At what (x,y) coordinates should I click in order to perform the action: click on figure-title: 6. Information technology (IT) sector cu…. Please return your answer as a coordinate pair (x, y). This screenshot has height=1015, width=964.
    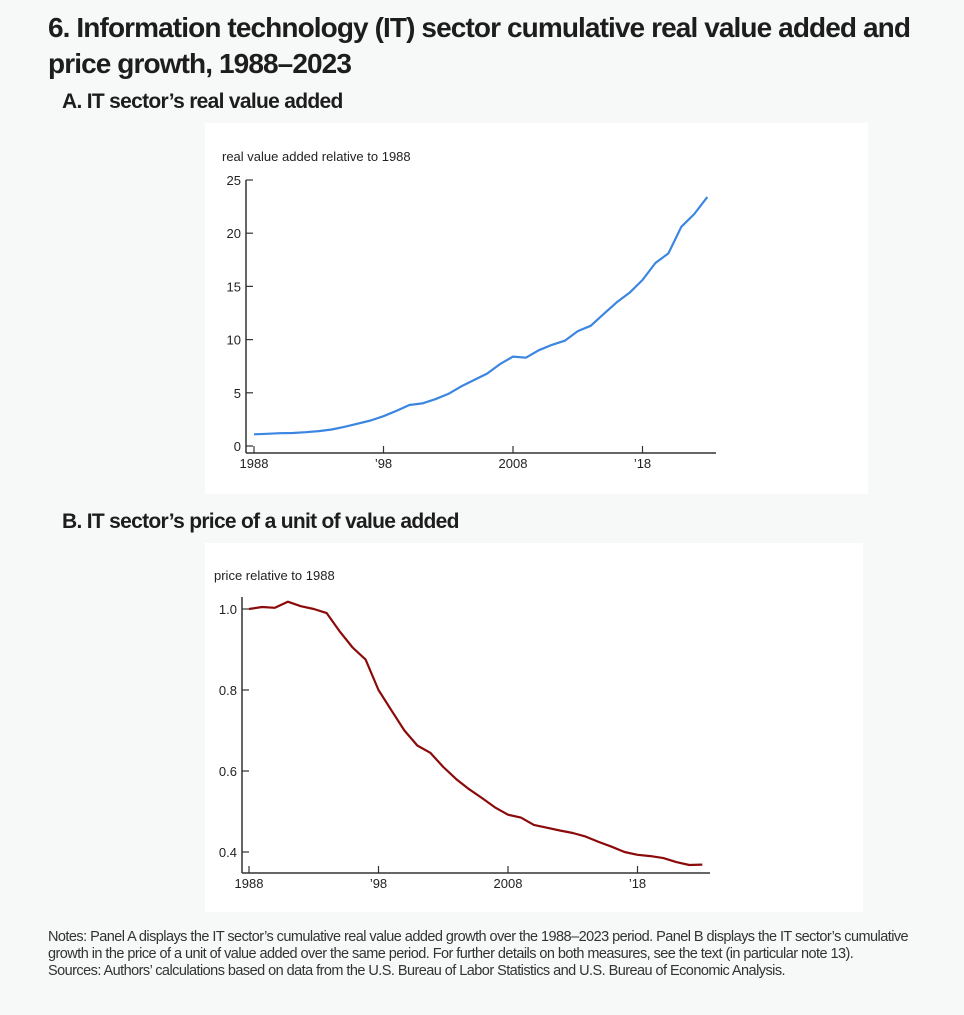
    Looking at the image, I should click on (479, 45).